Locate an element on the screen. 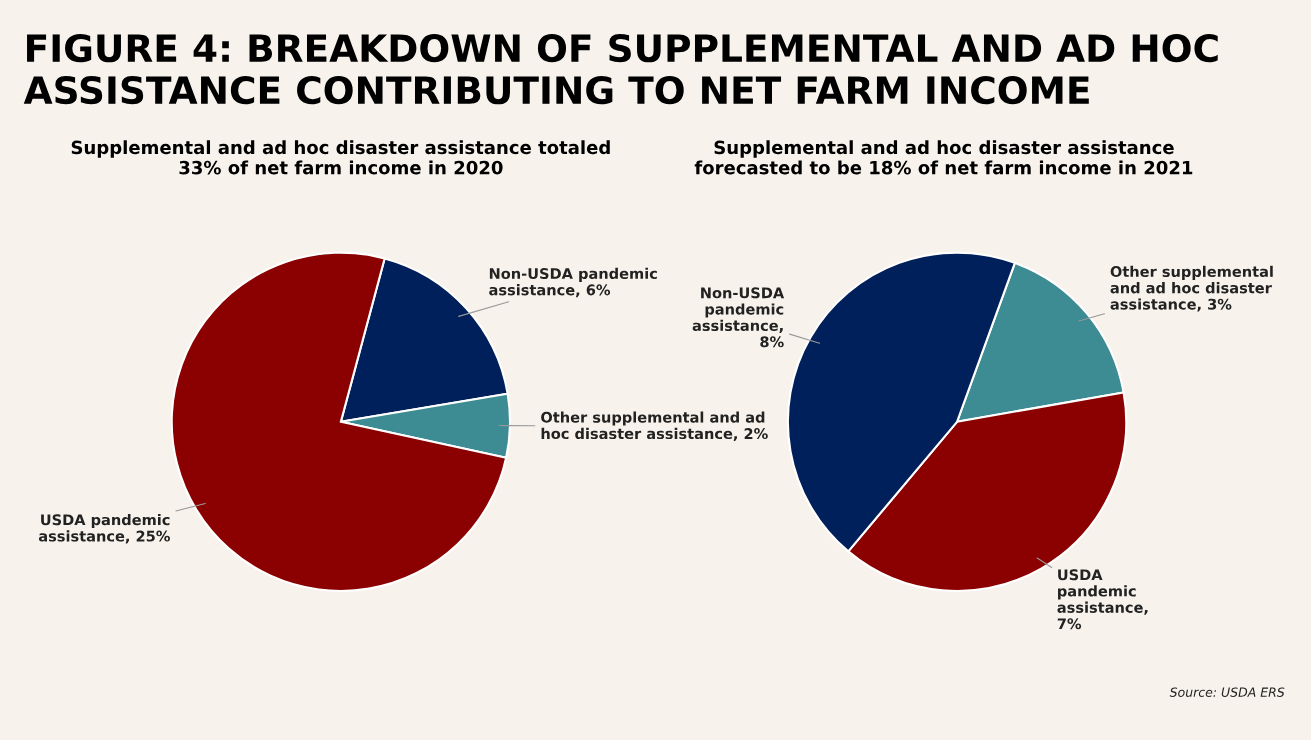 The height and width of the screenshot is (740, 1311). slice-label: Other supplemental and ad hoc disaster assistance, 2% is located at coordinates (654, 426).